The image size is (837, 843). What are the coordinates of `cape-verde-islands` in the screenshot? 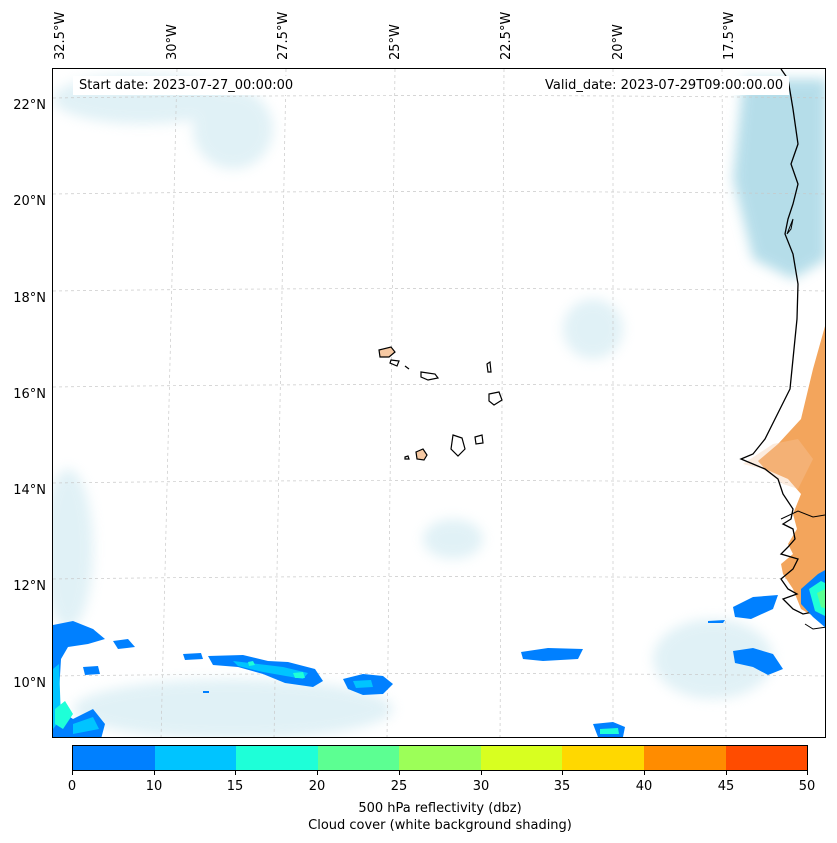 It's located at (440, 403).